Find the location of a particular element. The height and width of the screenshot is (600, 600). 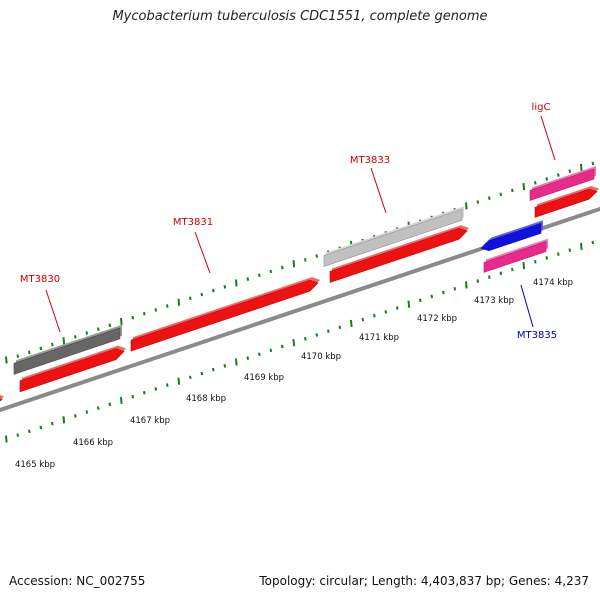

feature-label: MT3830 is located at coordinates (40, 279).